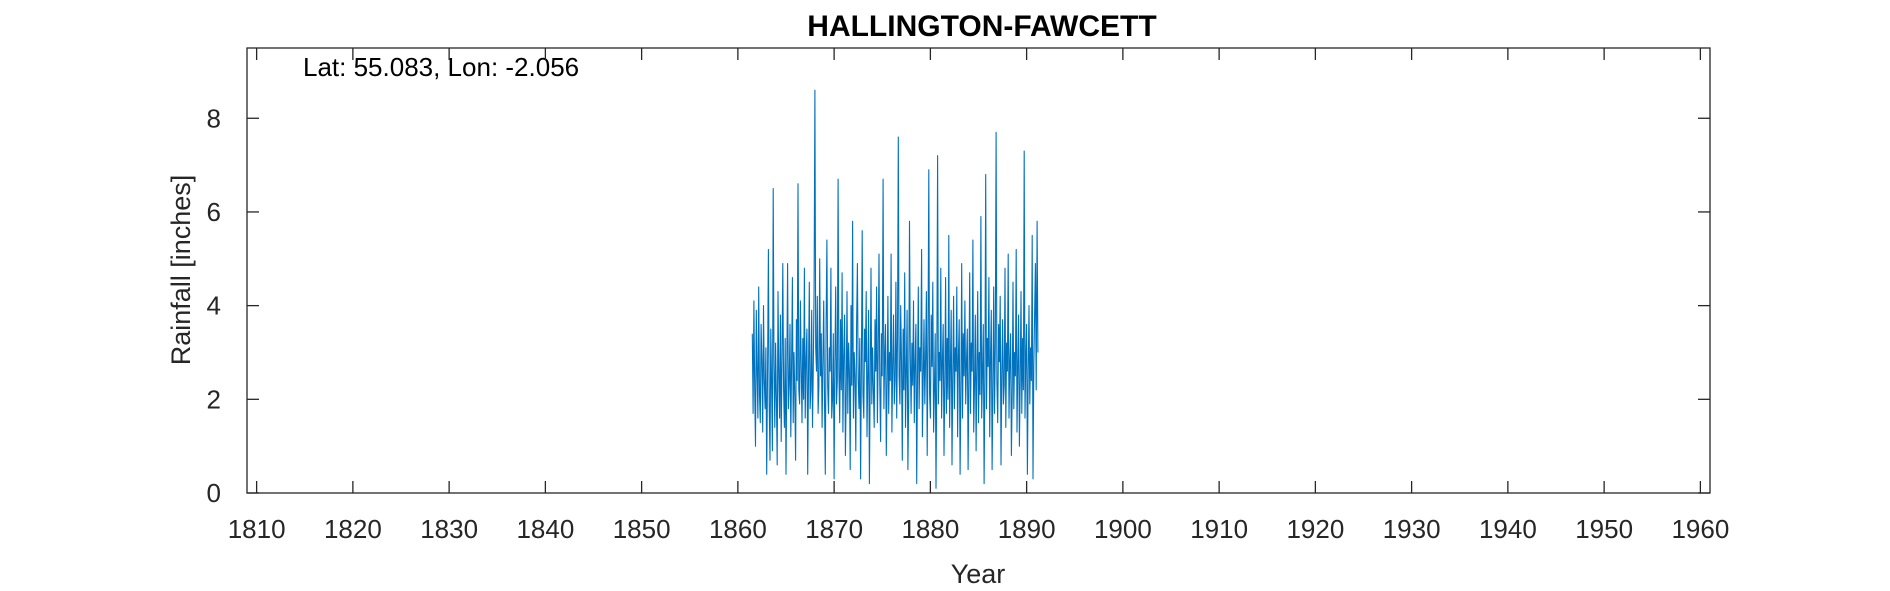  Describe the element at coordinates (1412, 529) in the screenshot. I see `x-tick-label: 1930` at that location.